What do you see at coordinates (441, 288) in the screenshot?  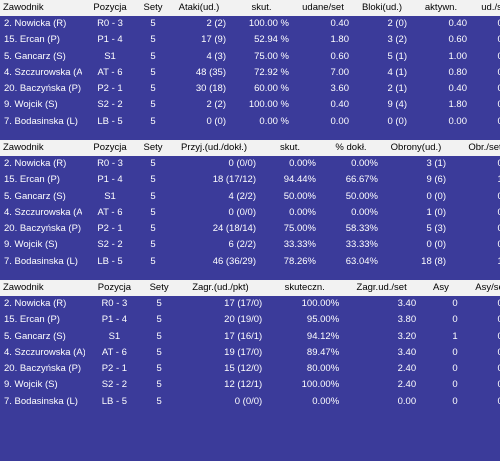 I see `column-header: Asy` at bounding box center [441, 288].